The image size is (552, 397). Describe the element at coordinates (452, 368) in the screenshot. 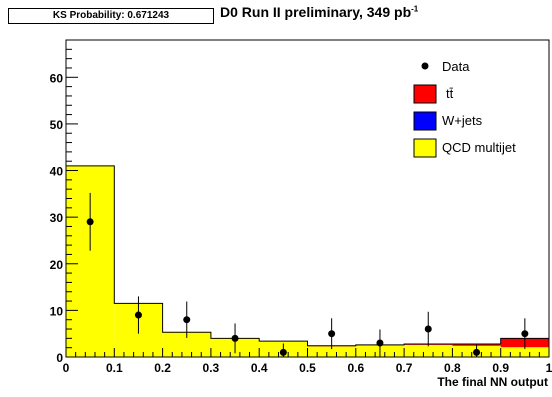

I see `x-tick-label: 0.8` at that location.